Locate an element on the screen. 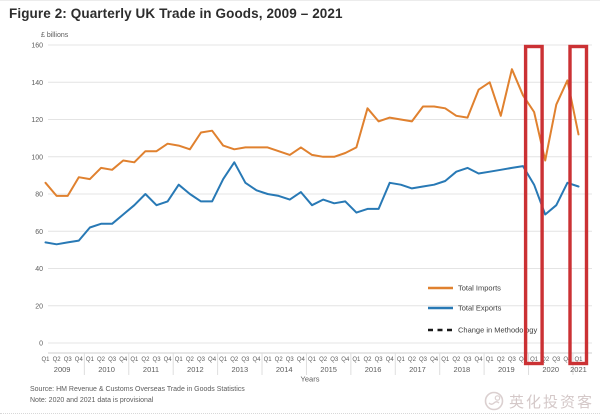 This screenshot has height=414, width=600. y-tick-label: 20 is located at coordinates (39, 306).